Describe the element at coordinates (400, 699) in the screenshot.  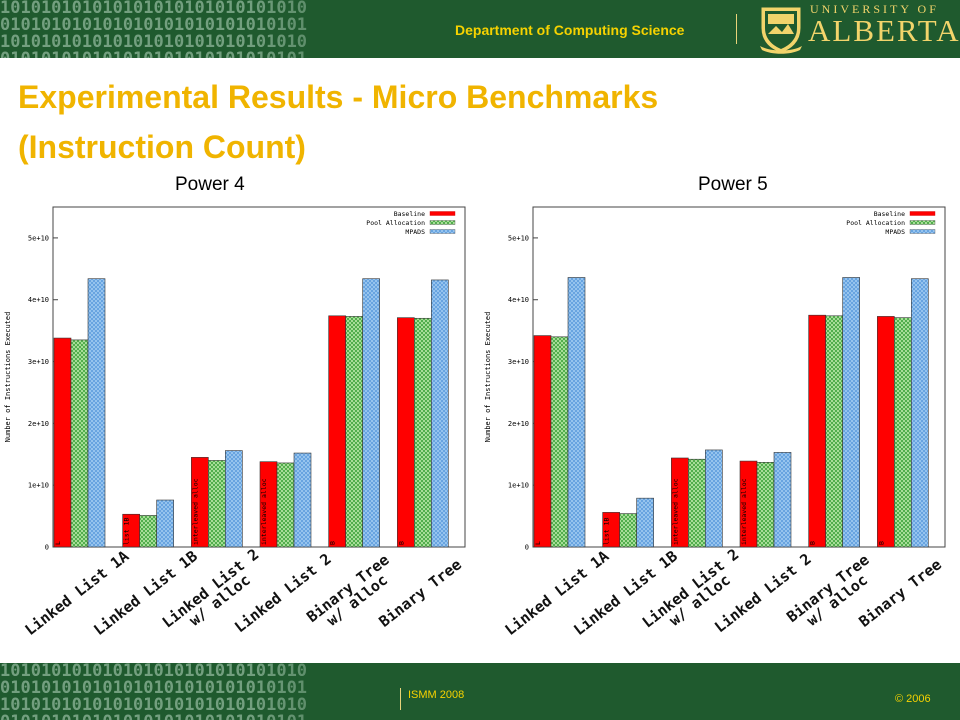
I see `footer-divider` at that location.